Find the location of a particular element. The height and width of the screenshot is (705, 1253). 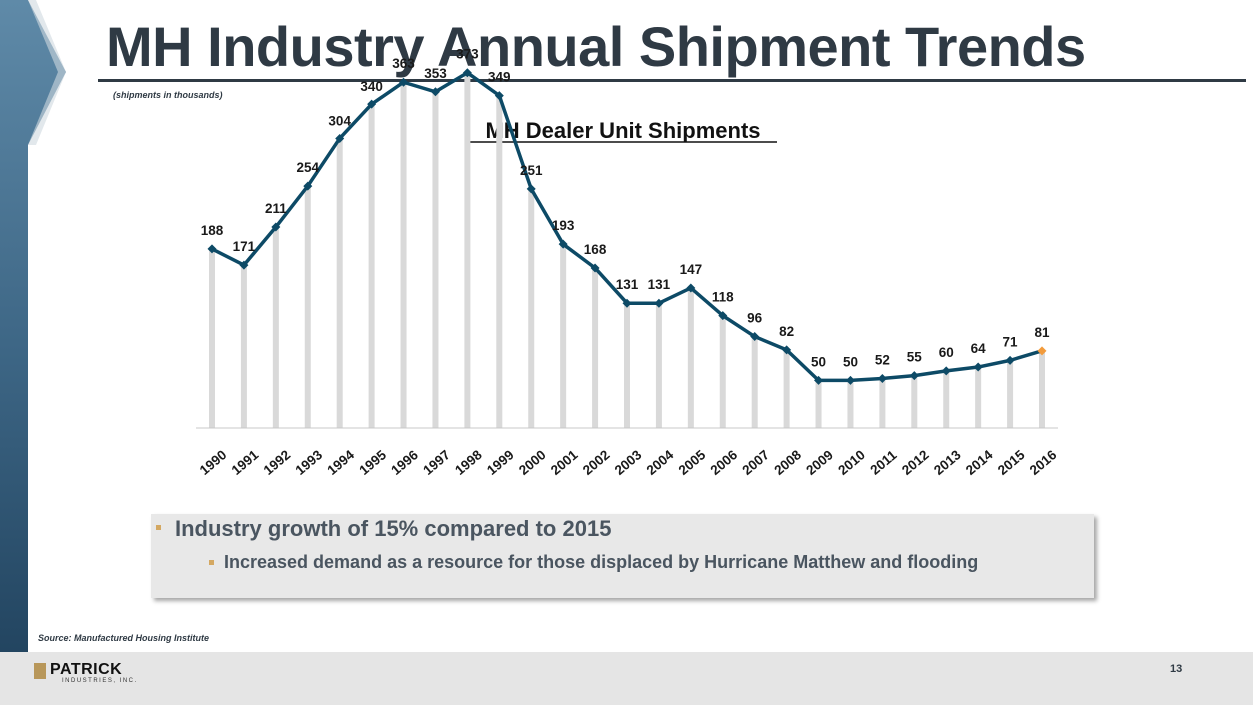

data-label-2009: 50 is located at coordinates (818, 361).